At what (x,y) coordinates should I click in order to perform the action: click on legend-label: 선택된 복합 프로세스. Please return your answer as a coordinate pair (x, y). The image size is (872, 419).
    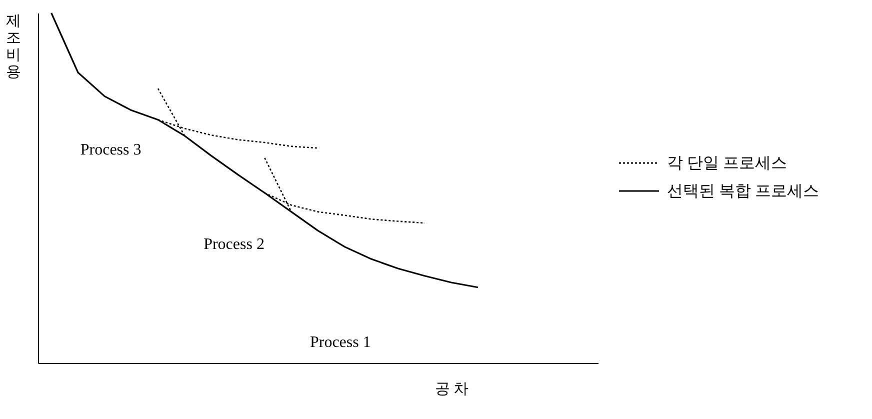
    Looking at the image, I should click on (743, 191).